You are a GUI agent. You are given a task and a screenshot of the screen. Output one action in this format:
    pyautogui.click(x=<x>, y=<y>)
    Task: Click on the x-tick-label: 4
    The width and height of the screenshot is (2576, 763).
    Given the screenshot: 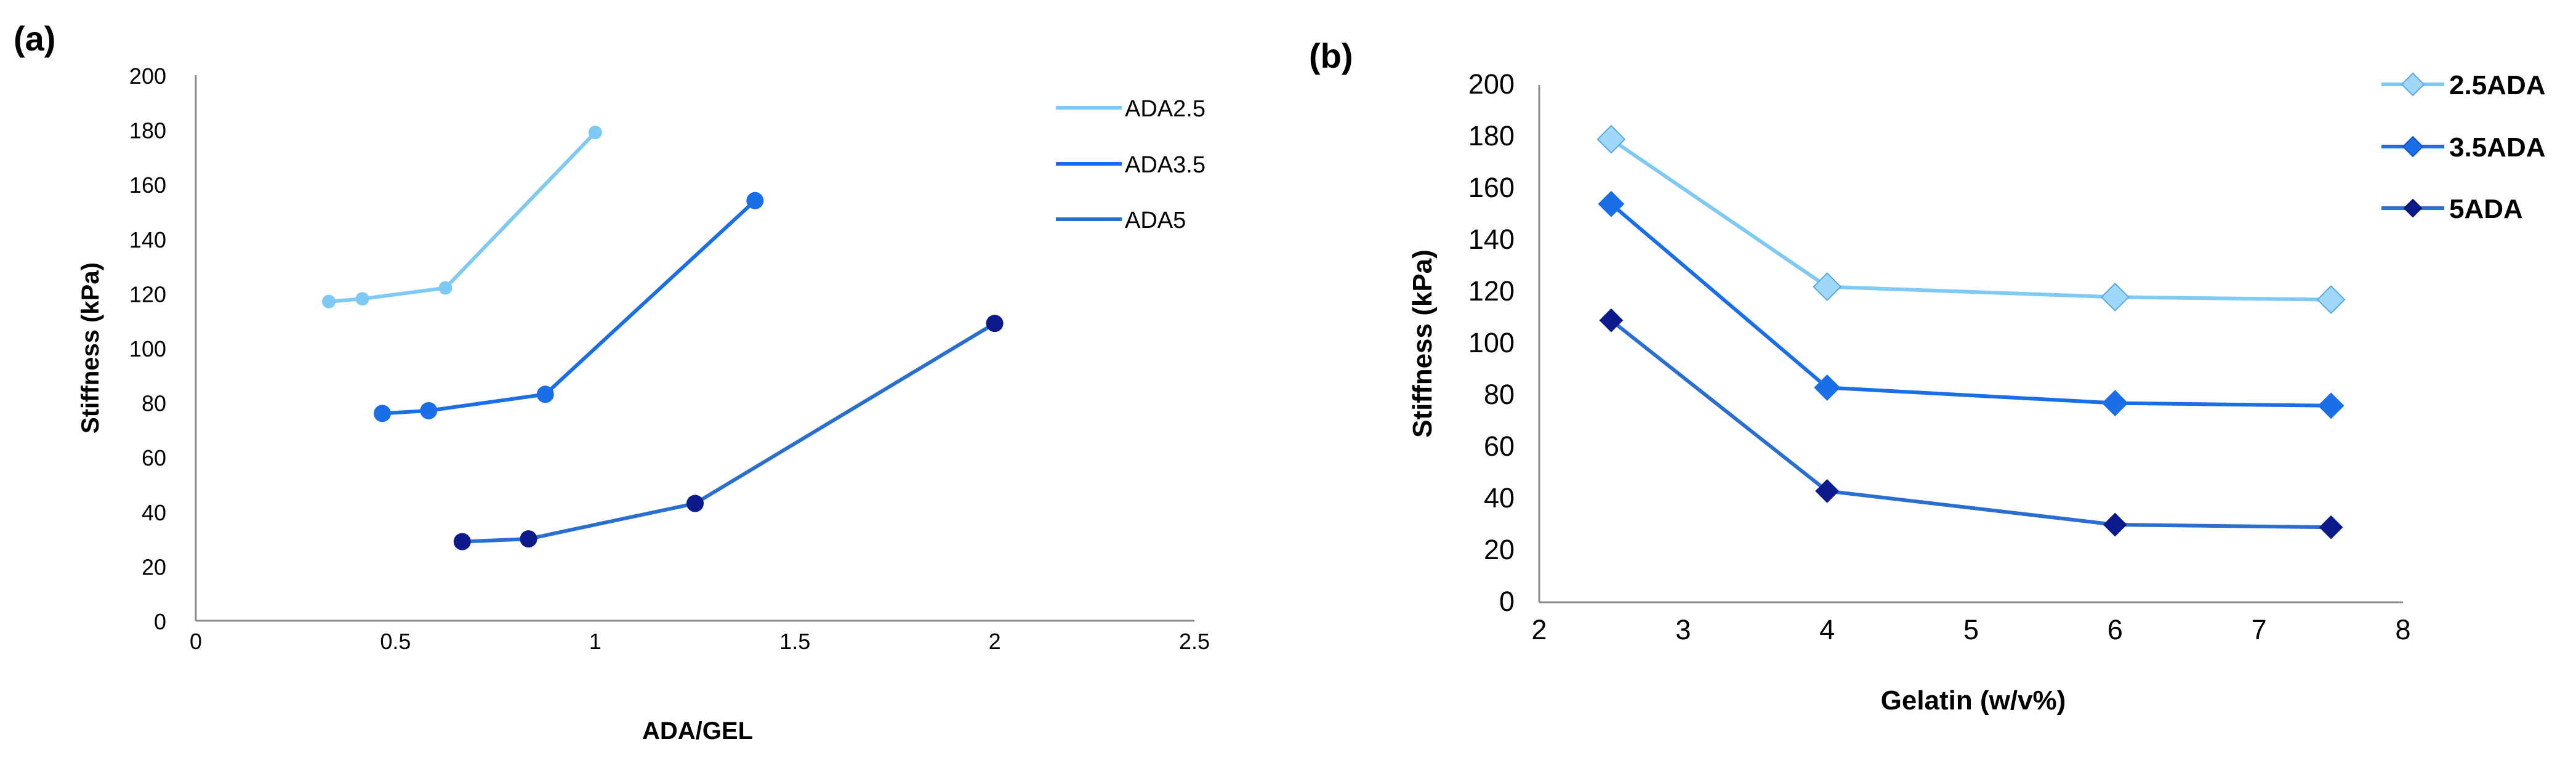 What is the action you would take?
    pyautogui.click(x=1827, y=629)
    